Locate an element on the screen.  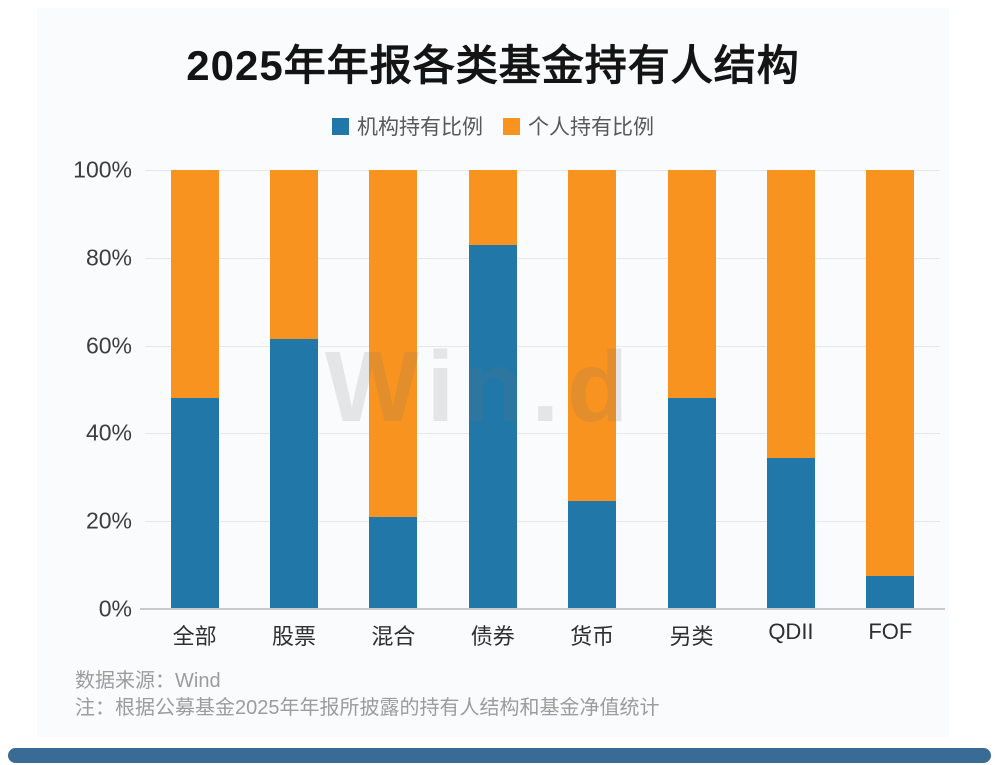
bar-slot-货币 is located at coordinates (592, 389).